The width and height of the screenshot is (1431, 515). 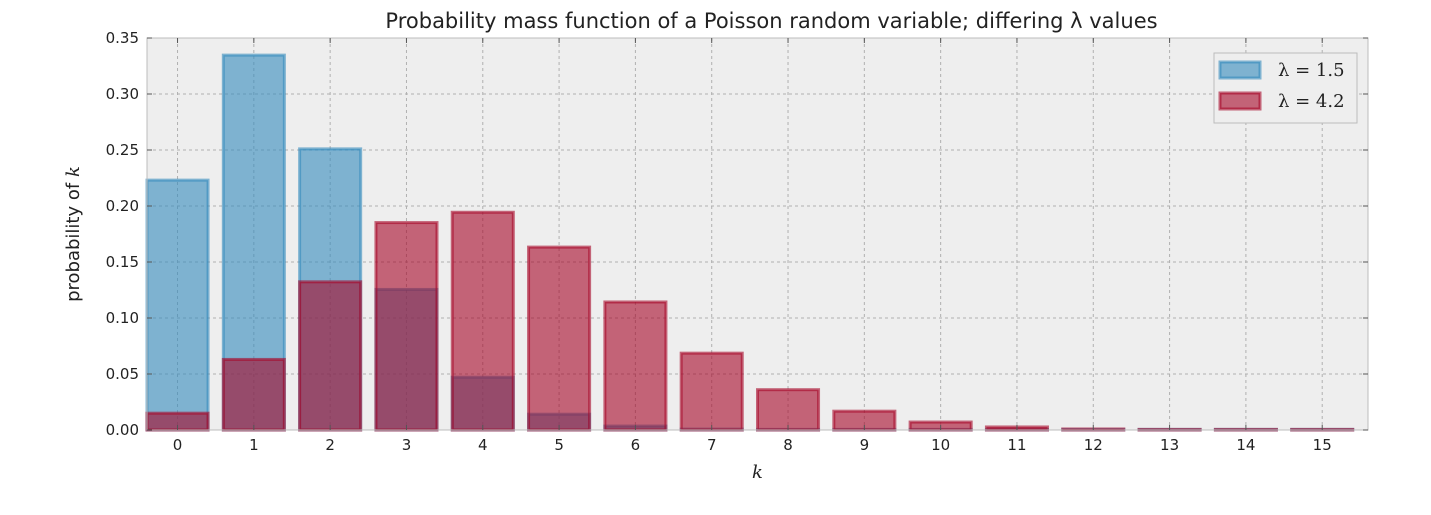 What do you see at coordinates (712, 445) in the screenshot?
I see `x-tick-label: 7` at bounding box center [712, 445].